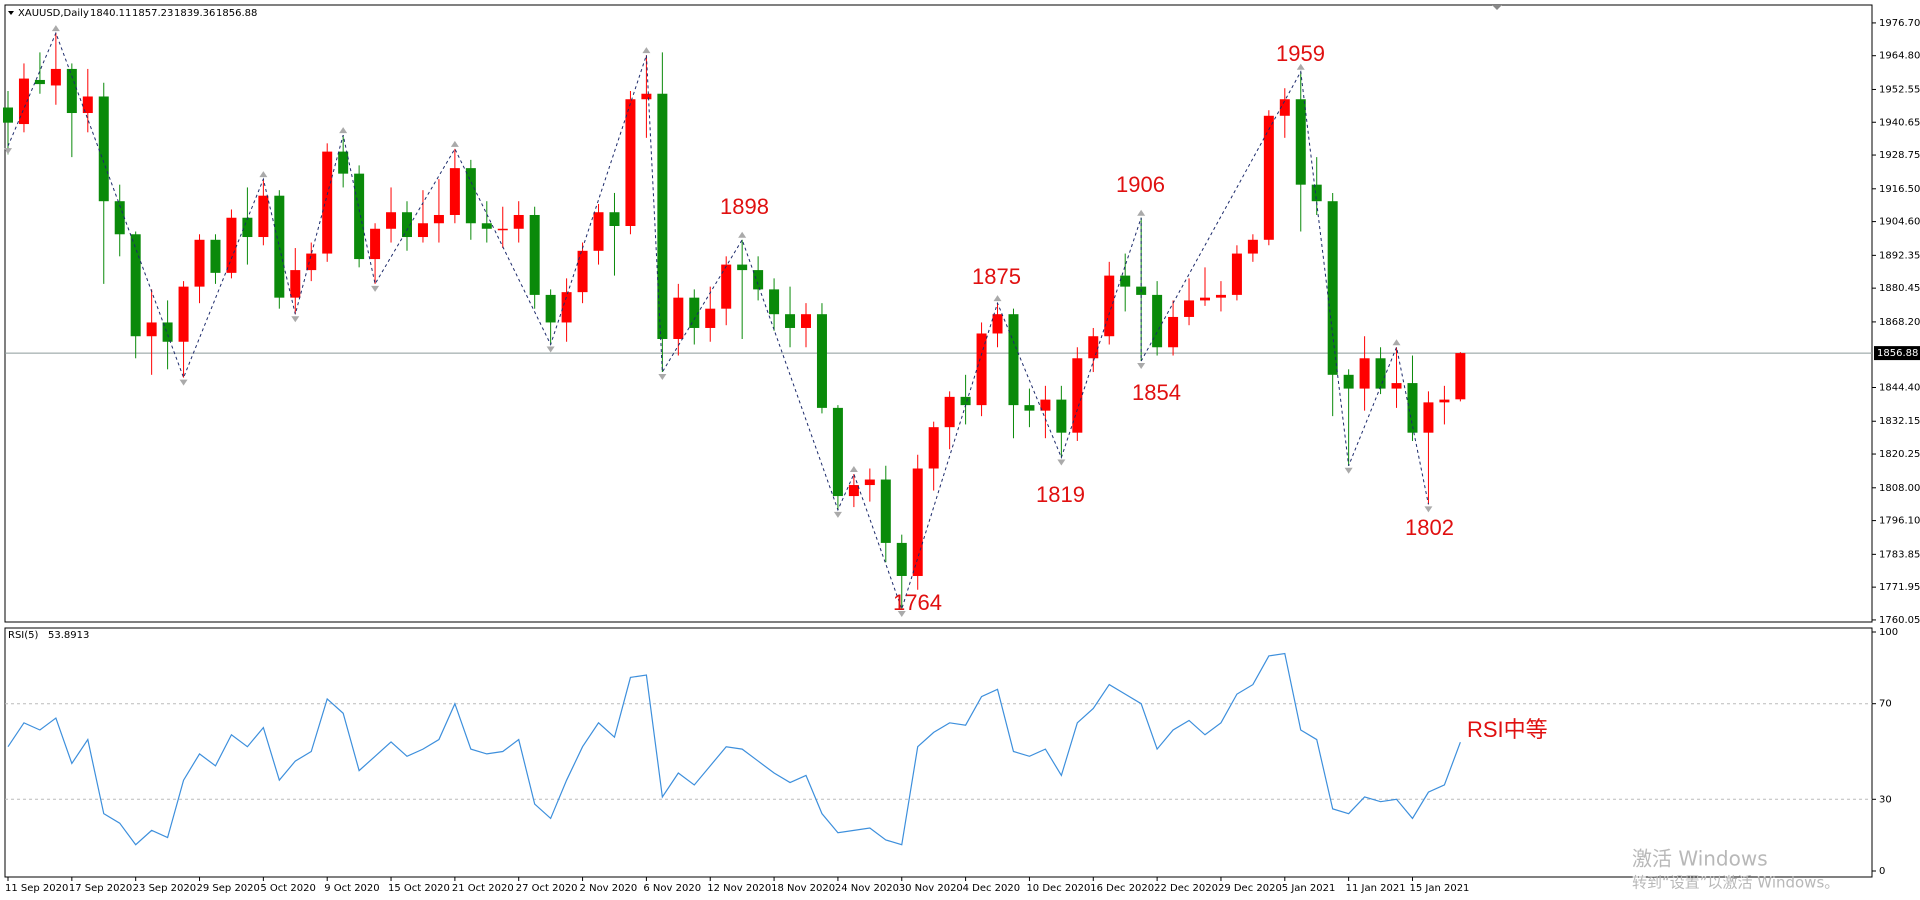 The width and height of the screenshot is (1920, 900). Describe the element at coordinates (68, 635) in the screenshot. I see `rsi-value: 53.8913` at that location.